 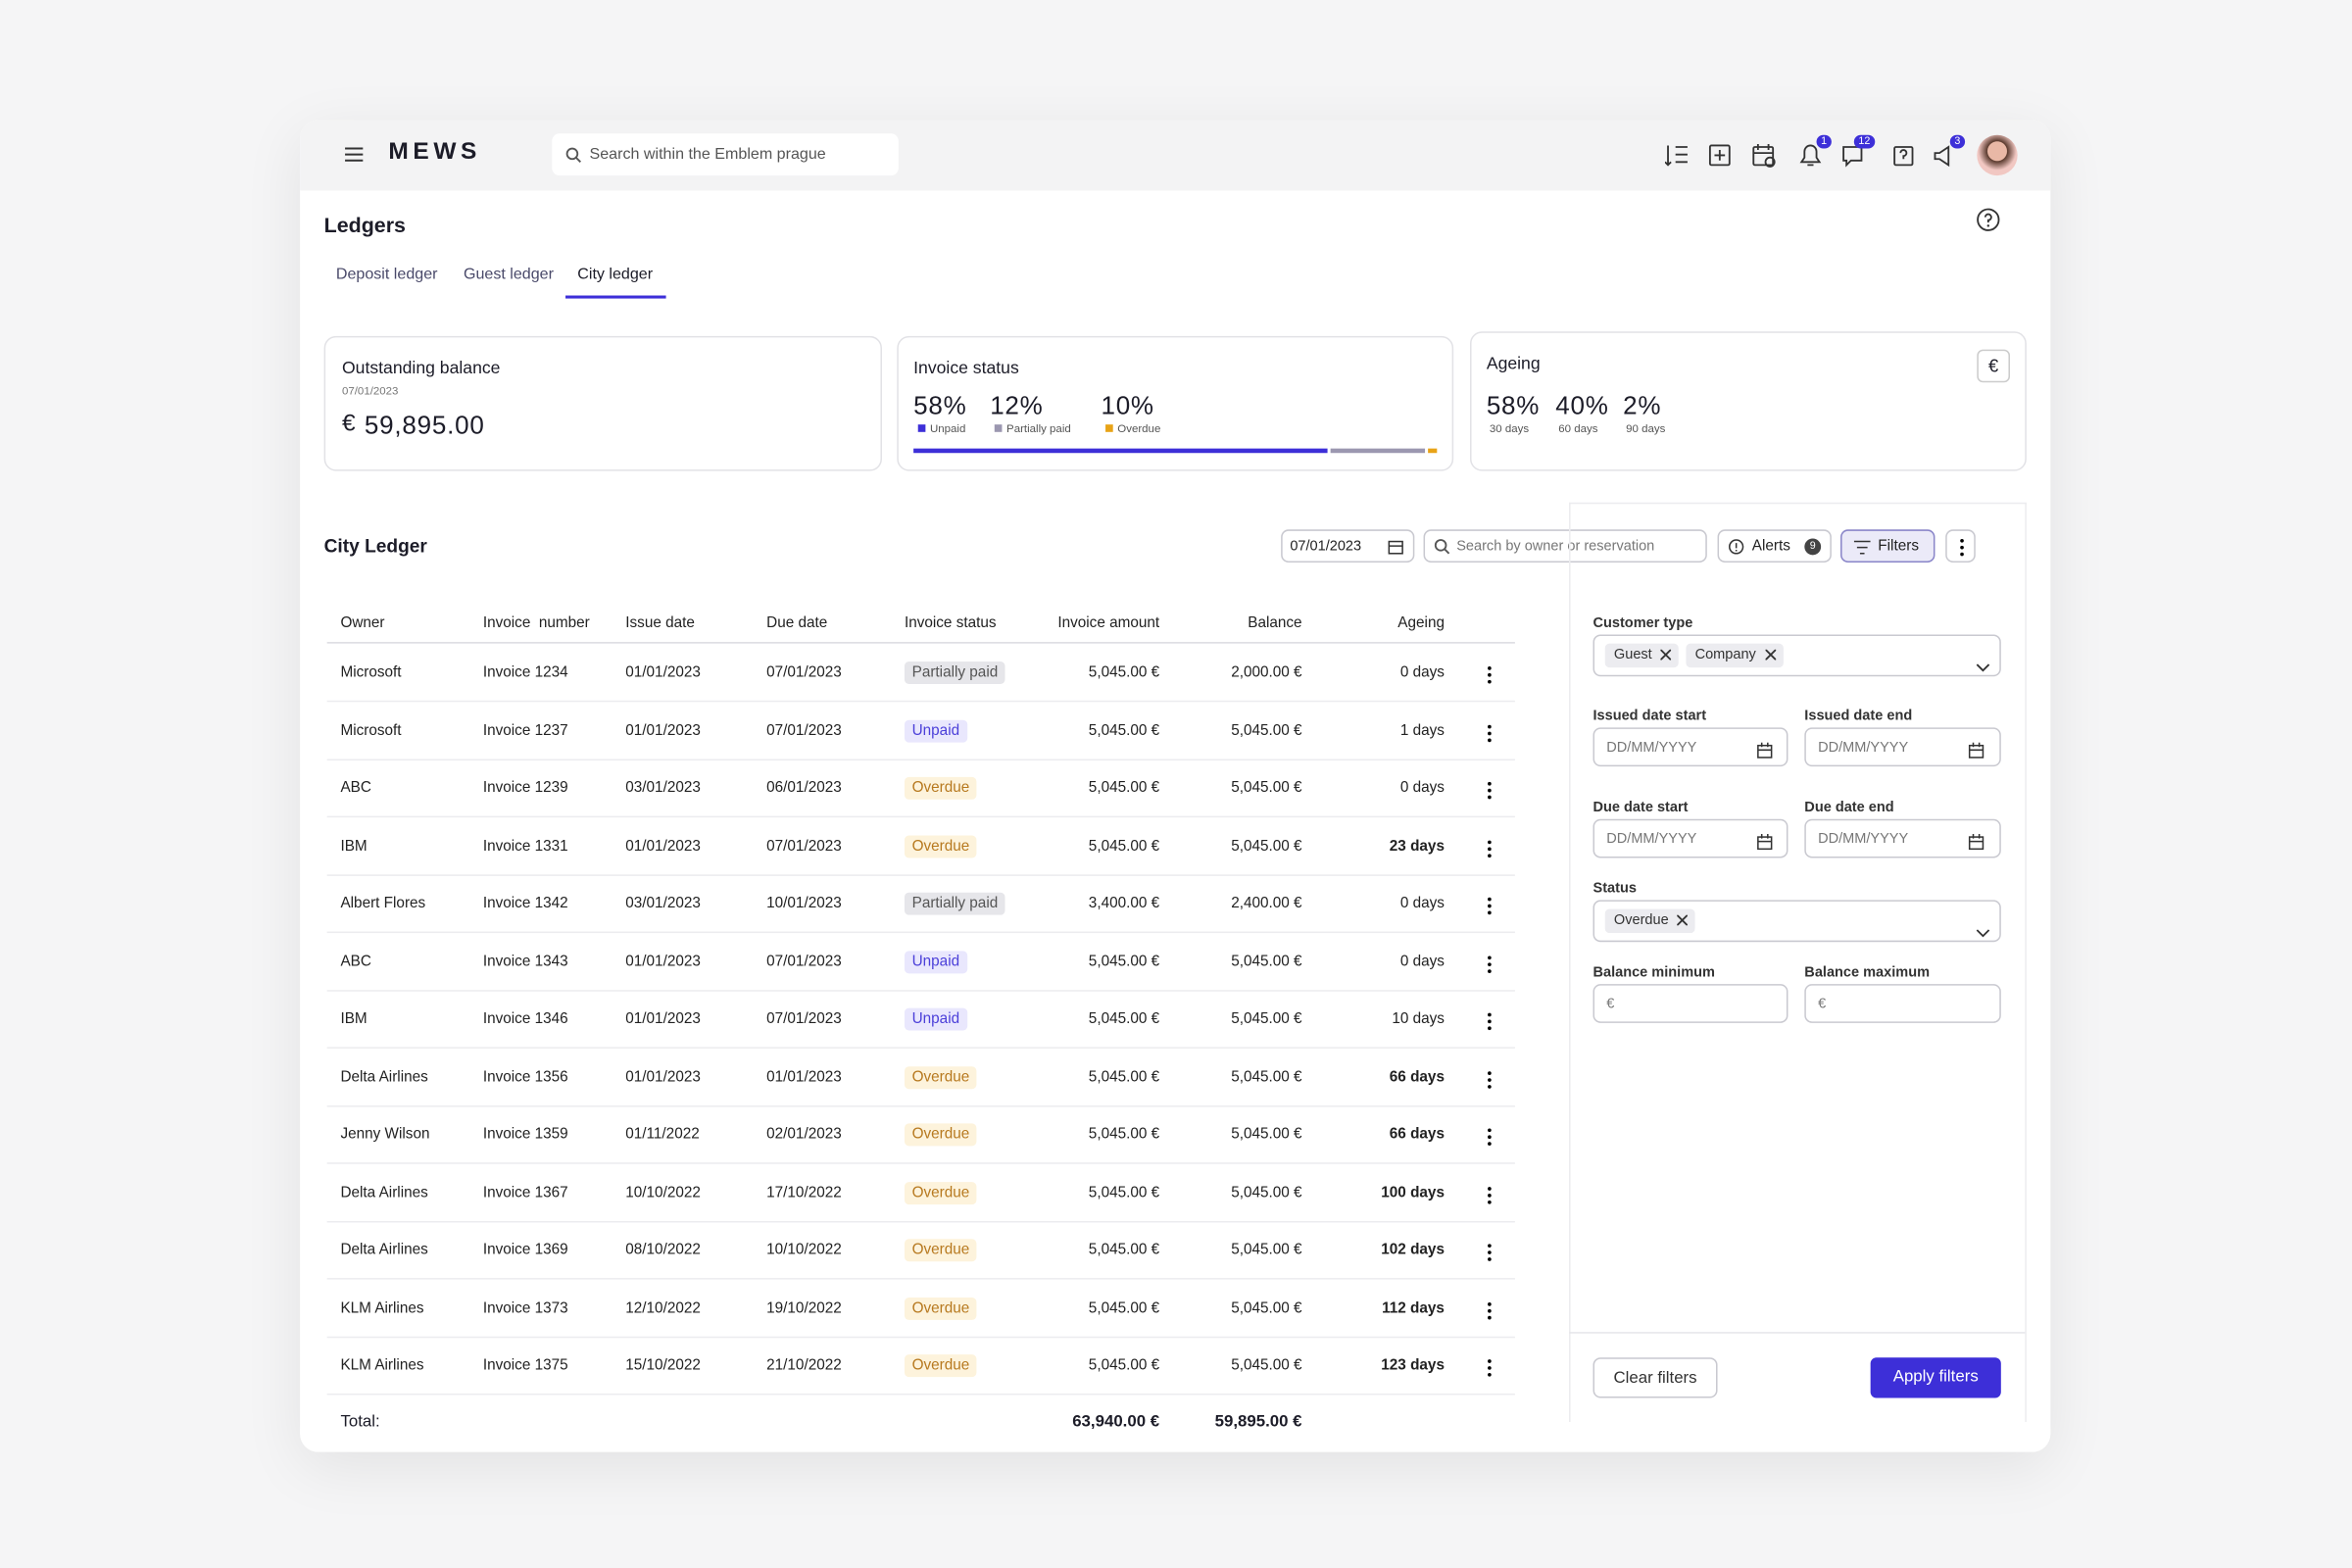 I want to click on help-icon, so click(x=1988, y=219).